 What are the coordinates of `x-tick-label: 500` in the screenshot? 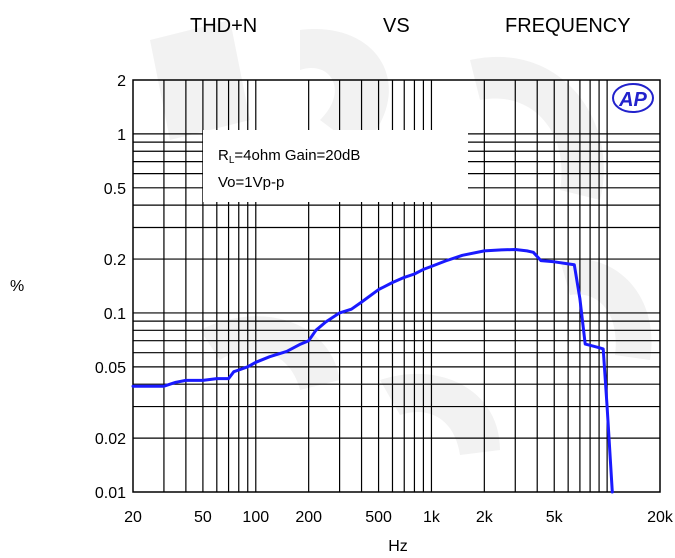 It's located at (378, 517).